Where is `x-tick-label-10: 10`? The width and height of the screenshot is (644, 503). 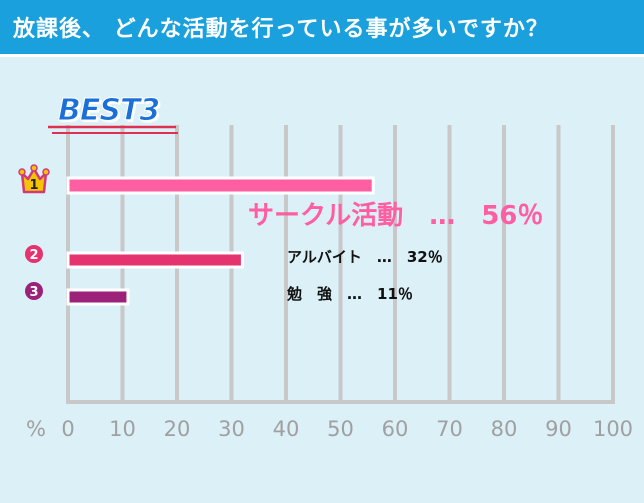 x-tick-label-10: 10 is located at coordinates (122, 429).